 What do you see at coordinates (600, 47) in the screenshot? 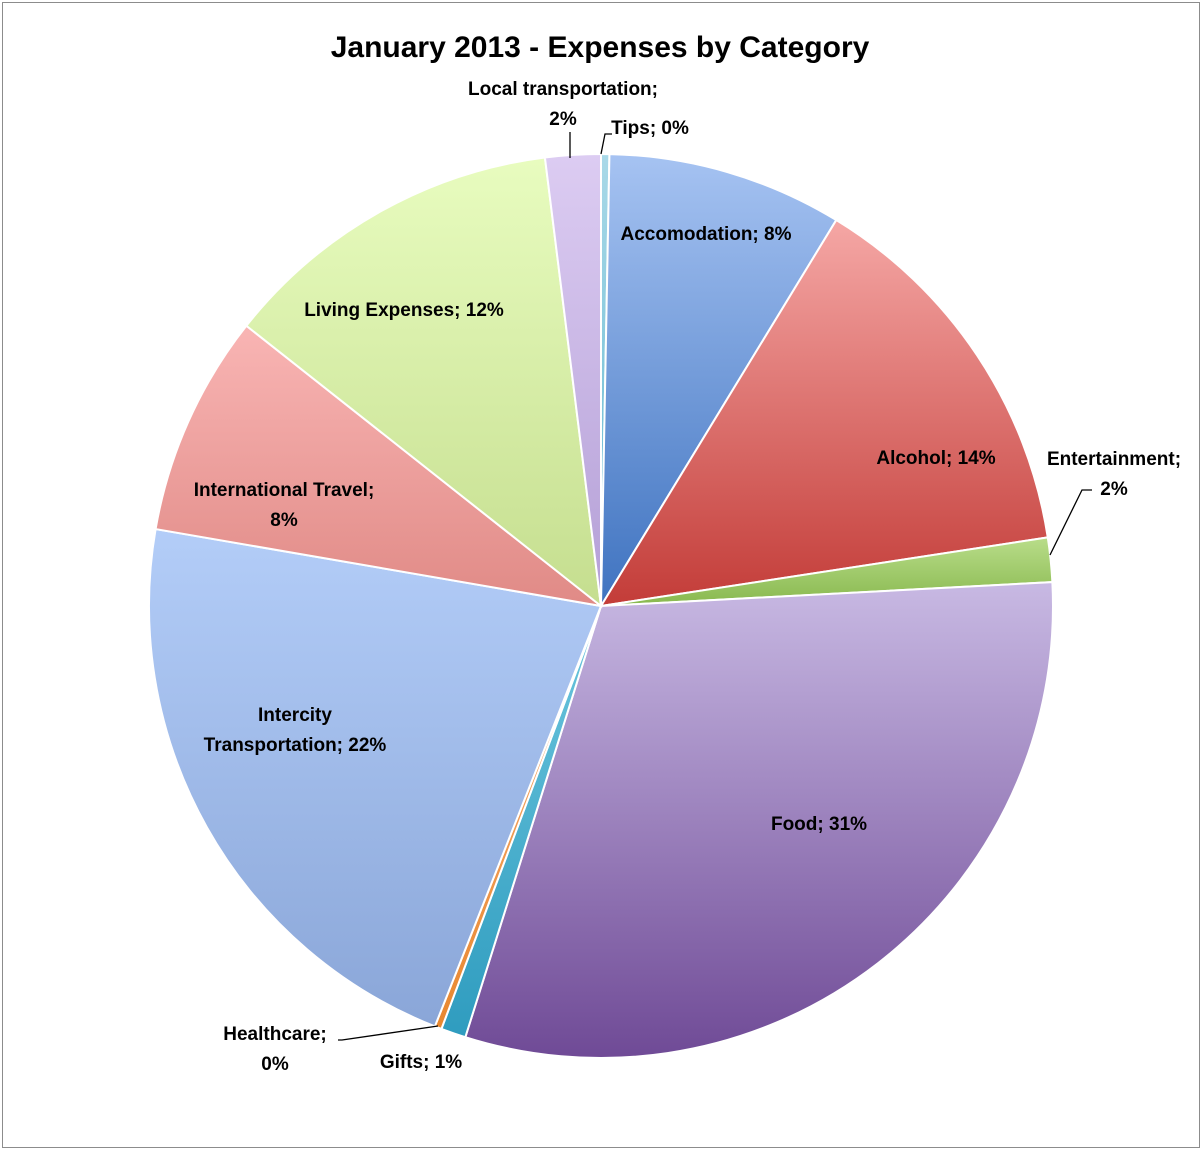
I see `chart-title: January 2013 - Expenses by Category` at bounding box center [600, 47].